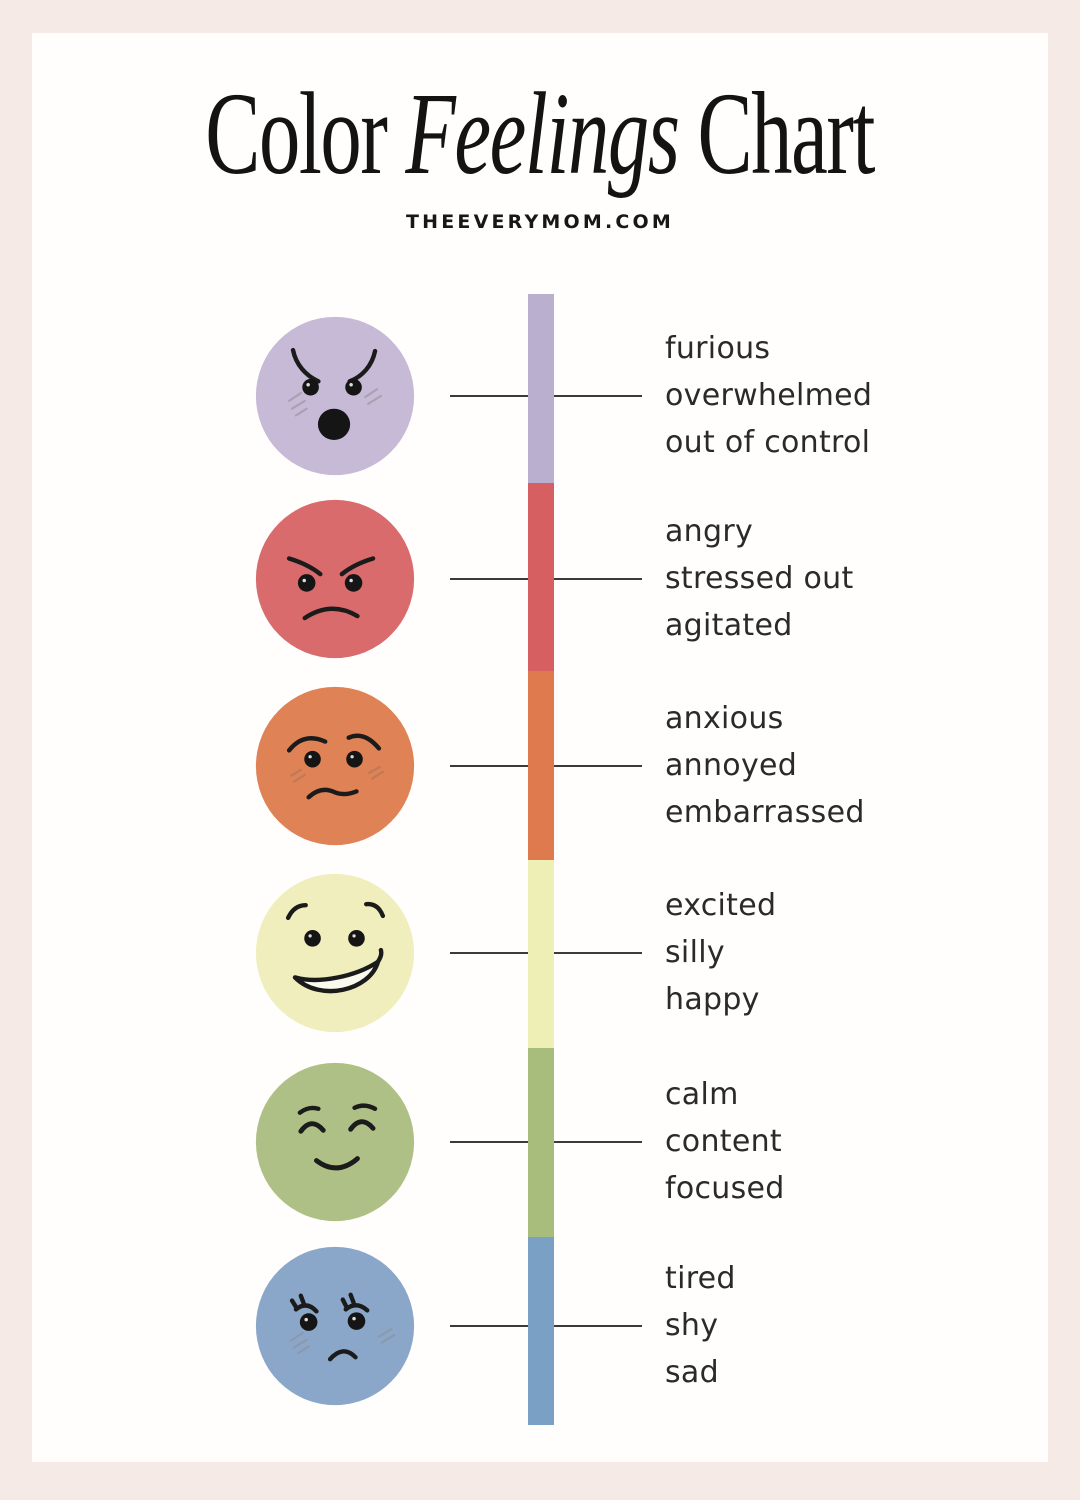 The image size is (1080, 1500). What do you see at coordinates (724, 718) in the screenshot?
I see `emotion-word: anxious` at bounding box center [724, 718].